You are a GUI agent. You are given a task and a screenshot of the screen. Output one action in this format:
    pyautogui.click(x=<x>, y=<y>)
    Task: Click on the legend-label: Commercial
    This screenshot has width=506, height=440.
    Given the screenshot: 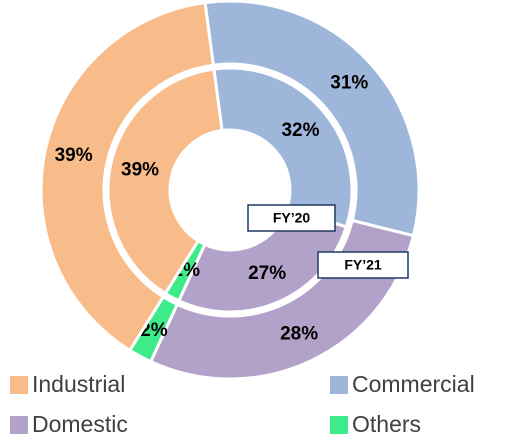 What is the action you would take?
    pyautogui.click(x=413, y=384)
    